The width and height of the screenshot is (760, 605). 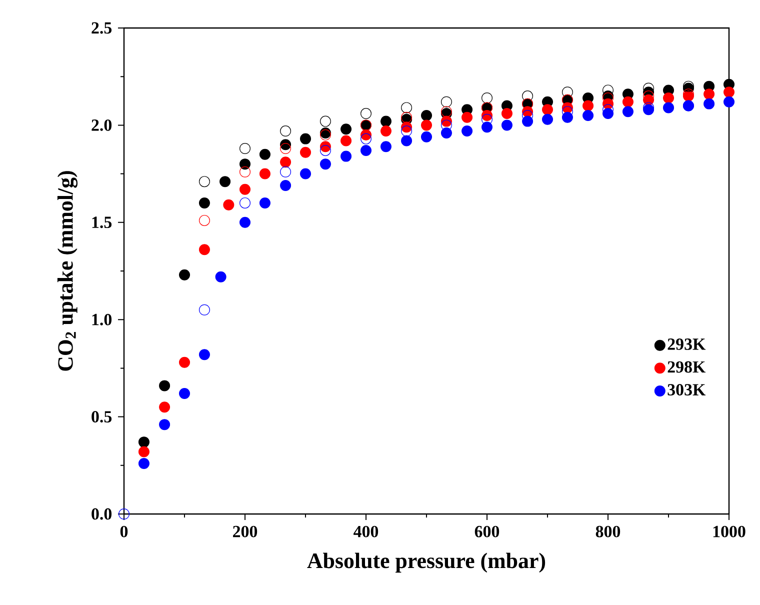 What do you see at coordinates (102, 125) in the screenshot?
I see `y-tick-label: 2.0` at bounding box center [102, 125].